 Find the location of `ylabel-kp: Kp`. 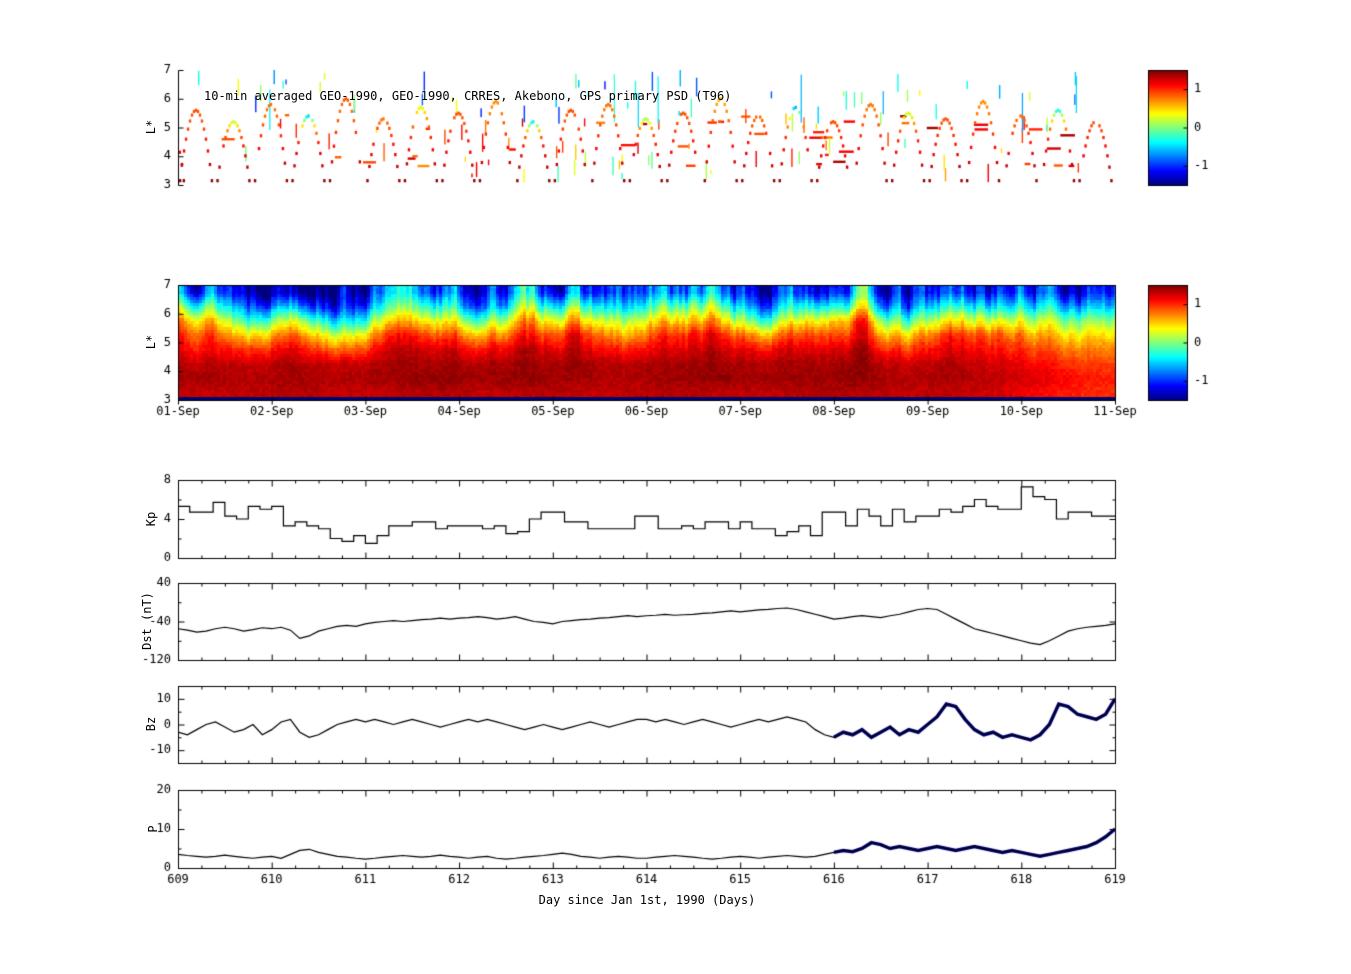

ylabel-kp: Kp is located at coordinates (151, 519).